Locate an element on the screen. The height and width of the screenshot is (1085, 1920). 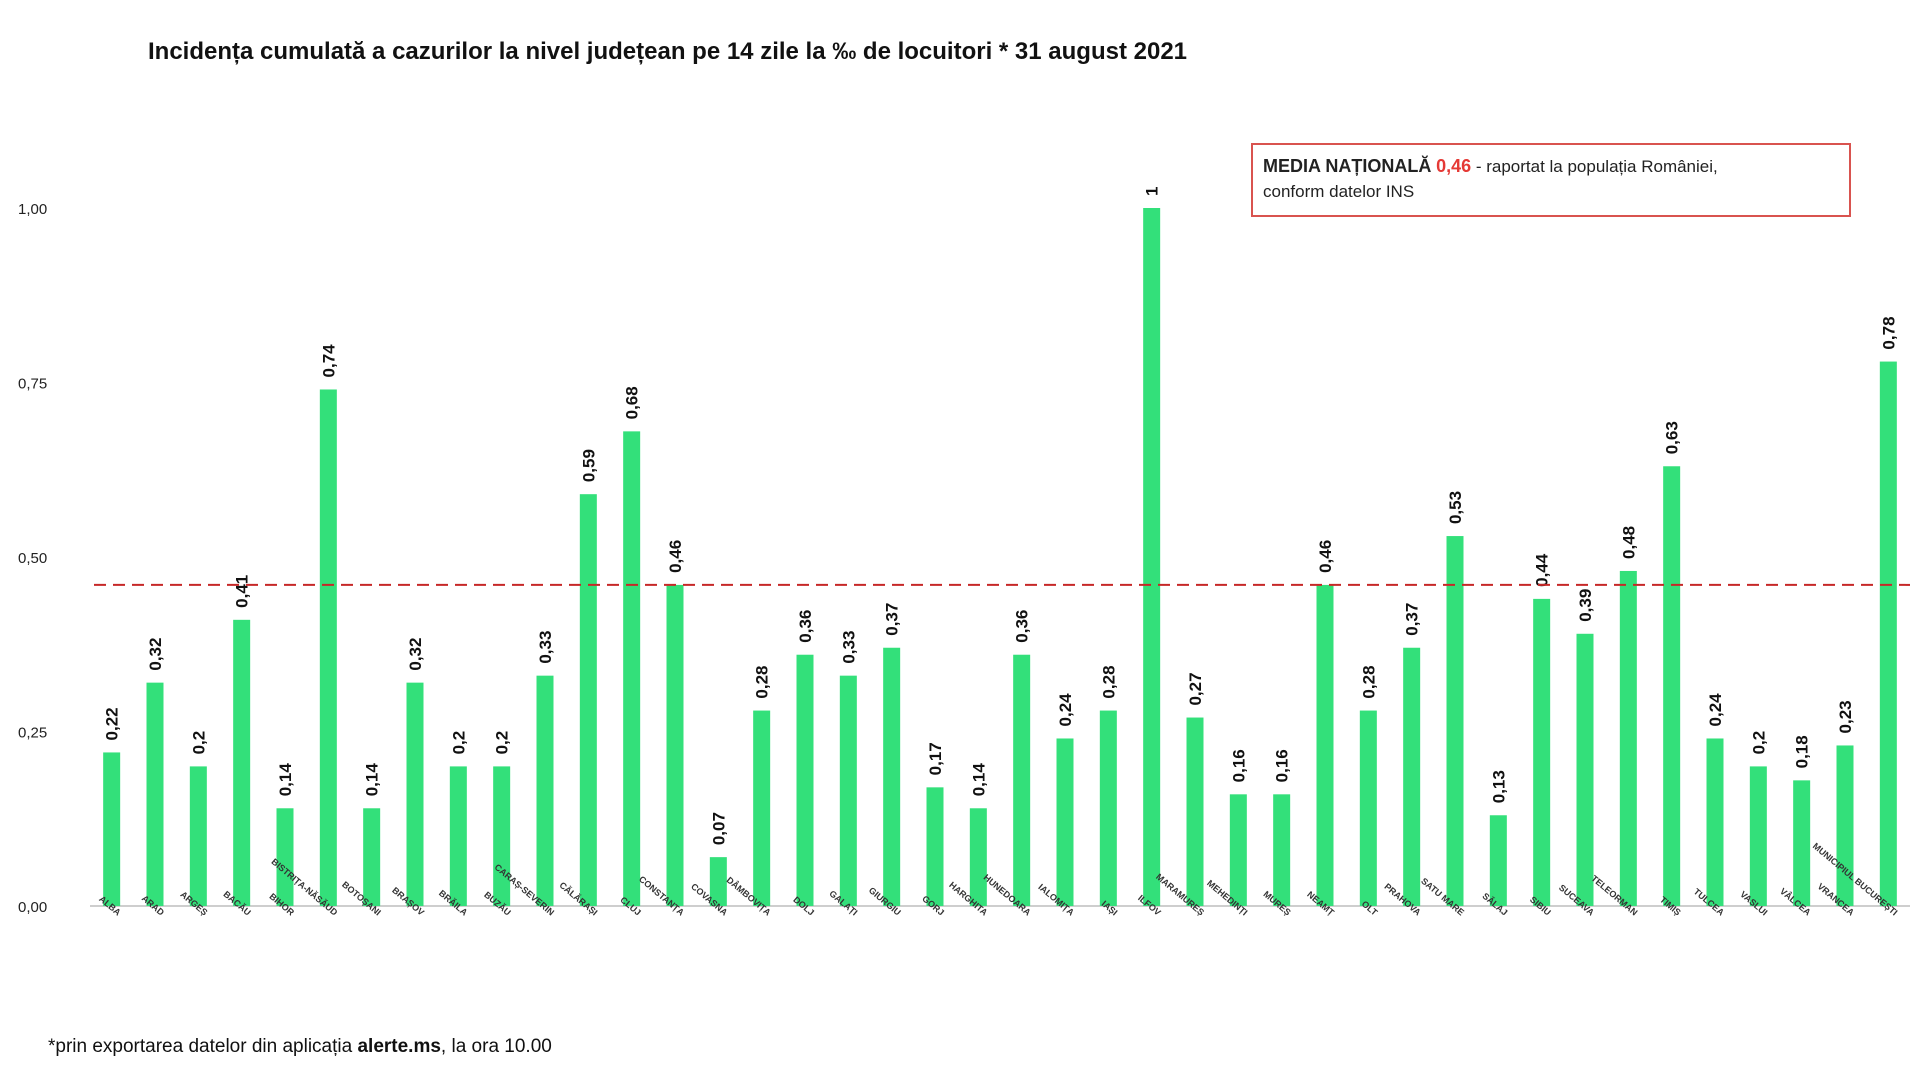
value-label: 0,74 is located at coordinates (328, 361).